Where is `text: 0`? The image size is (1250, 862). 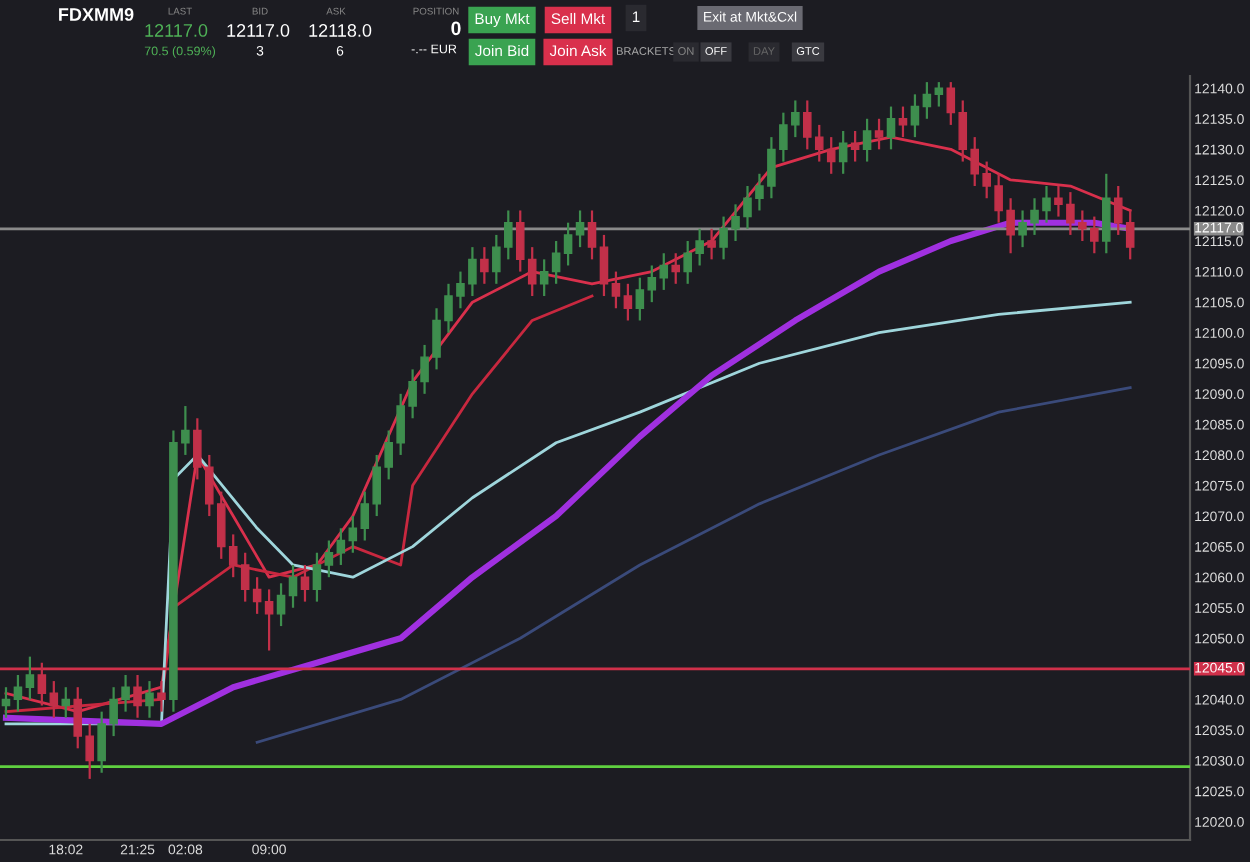
text: 0 is located at coordinates (456, 28).